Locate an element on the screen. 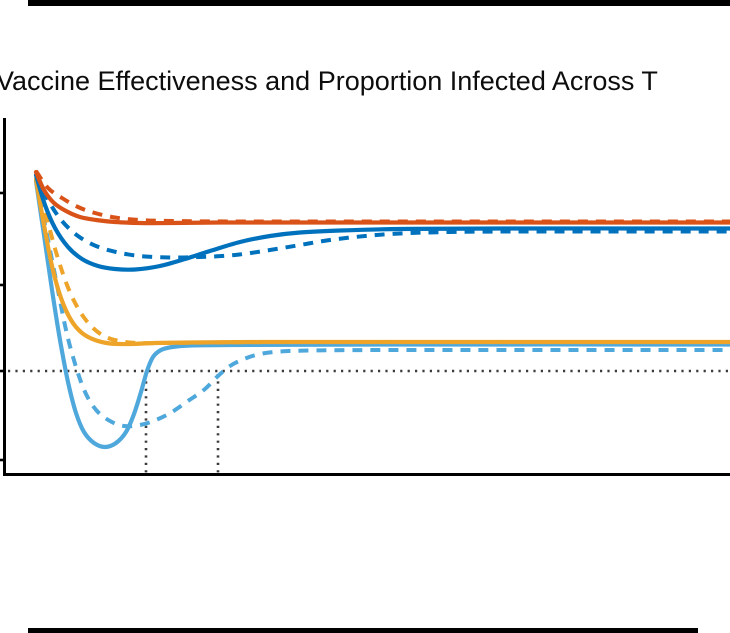 The width and height of the screenshot is (730, 633). series-dark-orange-dashed is located at coordinates (382, 196).